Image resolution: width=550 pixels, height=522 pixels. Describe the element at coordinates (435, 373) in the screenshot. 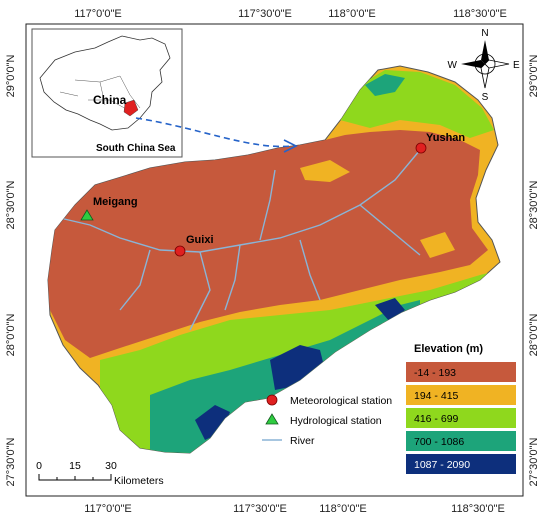

I see `legend-class-1: -14 - 193` at that location.